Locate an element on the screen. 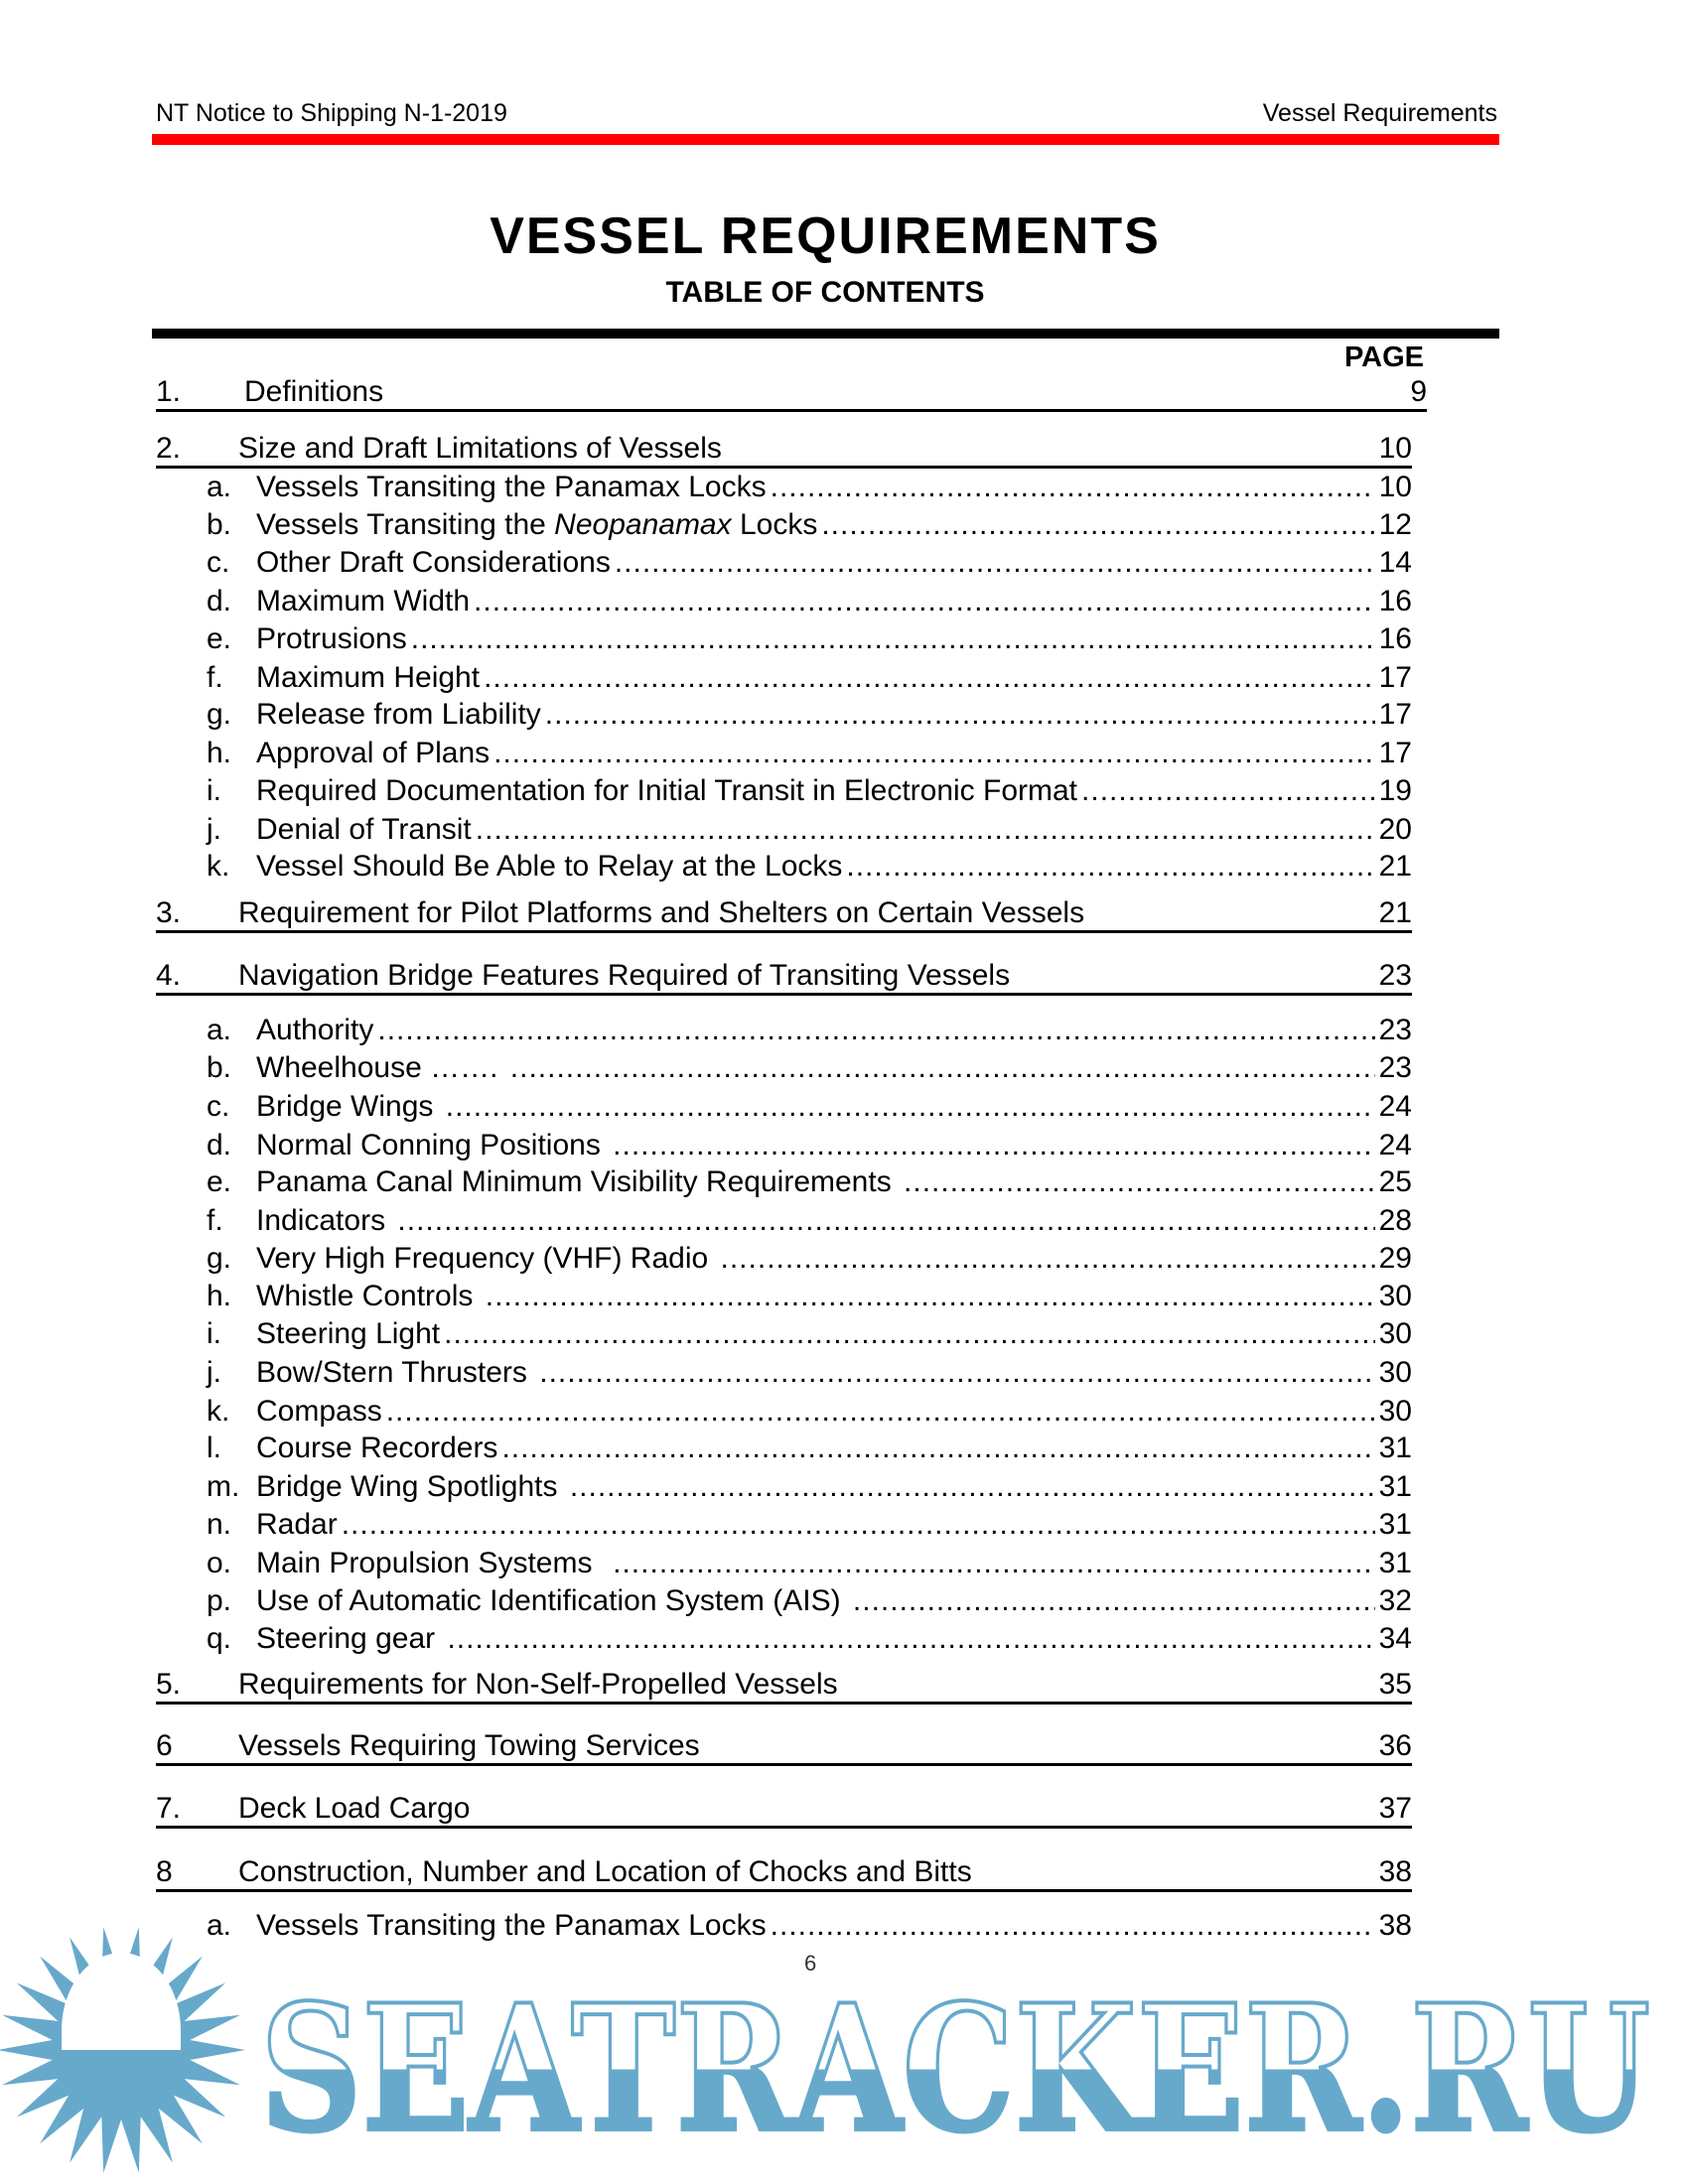 The image size is (1688, 2184). item-page: 16 is located at coordinates (1395, 638).